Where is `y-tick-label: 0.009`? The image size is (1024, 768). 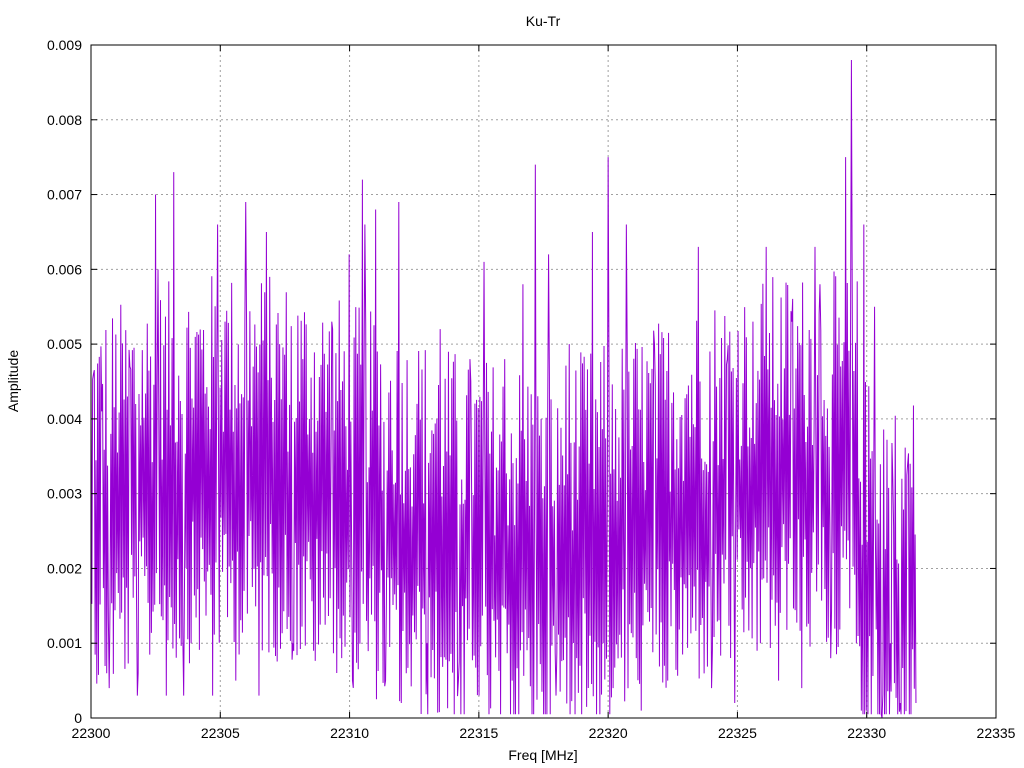 y-tick-label: 0.009 is located at coordinates (64, 45).